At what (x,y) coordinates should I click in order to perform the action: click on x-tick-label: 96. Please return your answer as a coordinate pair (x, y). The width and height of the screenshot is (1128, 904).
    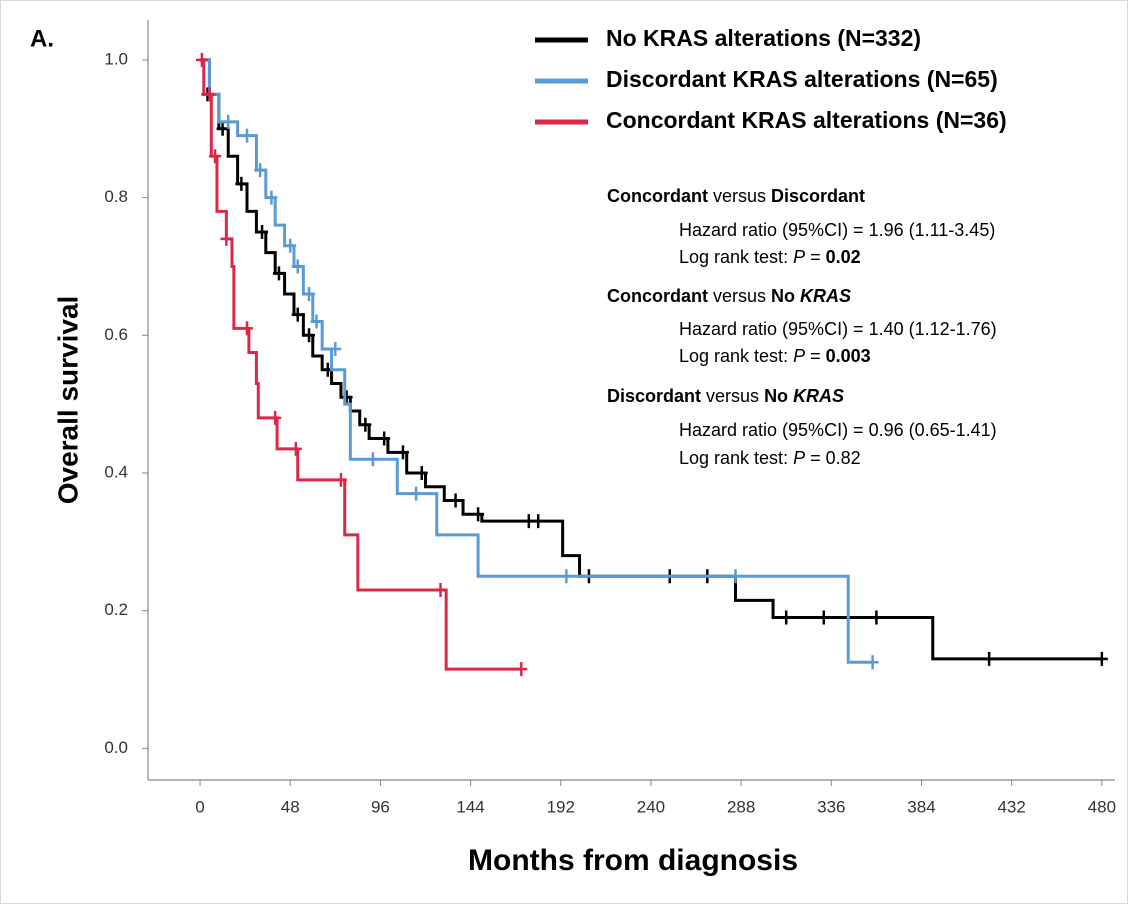
    Looking at the image, I should click on (380, 806).